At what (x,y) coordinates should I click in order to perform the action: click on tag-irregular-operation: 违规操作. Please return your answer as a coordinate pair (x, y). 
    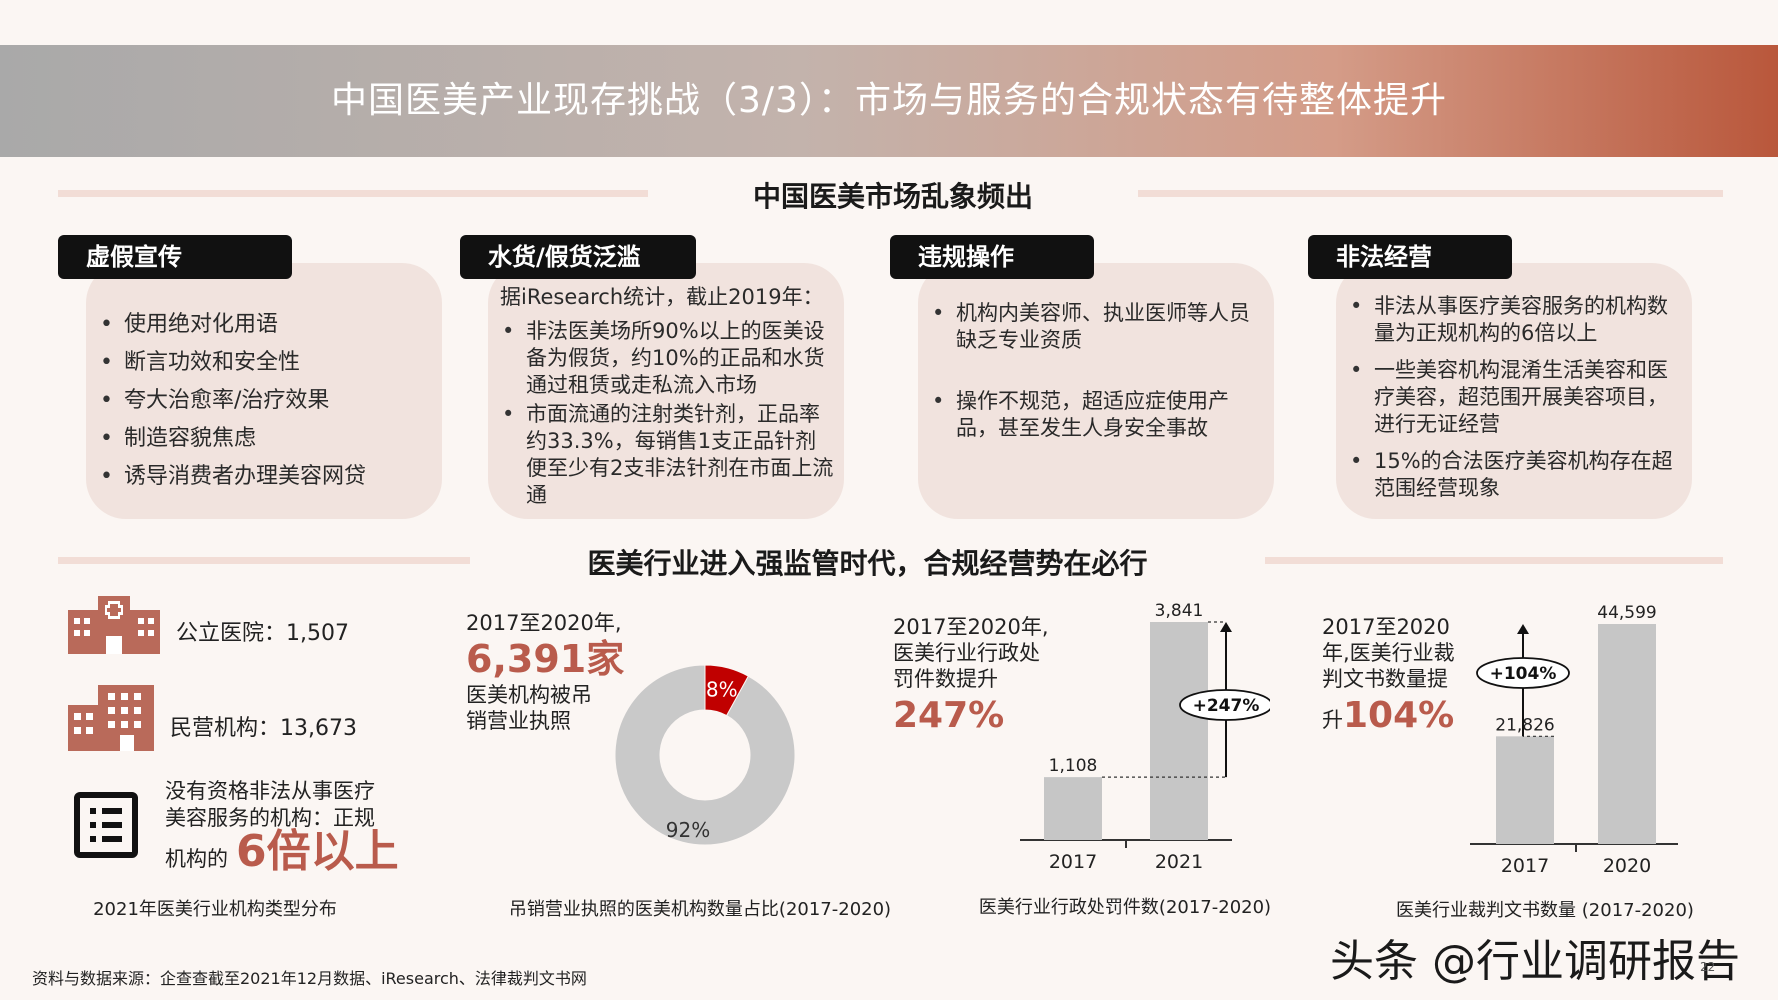
    Looking at the image, I should click on (992, 257).